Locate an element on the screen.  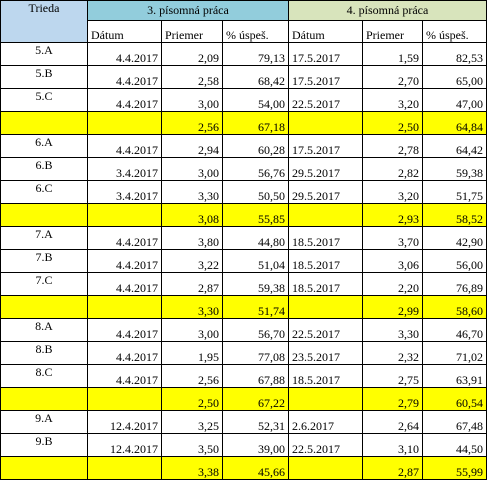
uspesnost-4-cell: 67,48 is located at coordinates (454, 422).